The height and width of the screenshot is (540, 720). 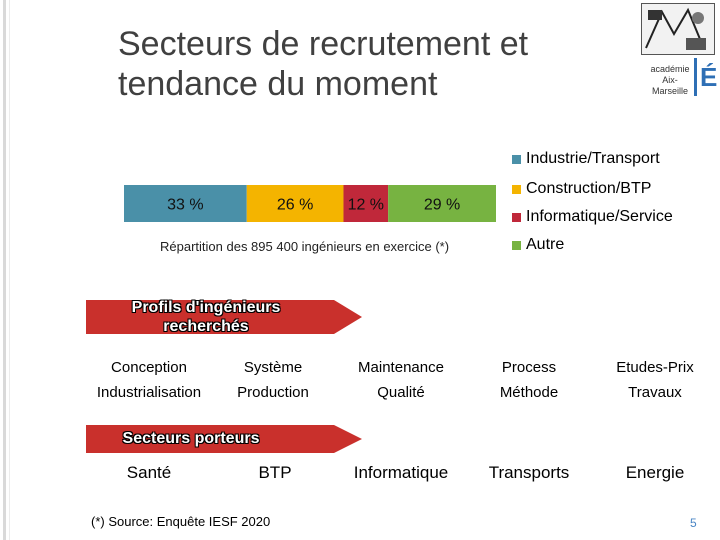 What do you see at coordinates (401, 367) in the screenshot?
I see `profile-cell: Maintenance` at bounding box center [401, 367].